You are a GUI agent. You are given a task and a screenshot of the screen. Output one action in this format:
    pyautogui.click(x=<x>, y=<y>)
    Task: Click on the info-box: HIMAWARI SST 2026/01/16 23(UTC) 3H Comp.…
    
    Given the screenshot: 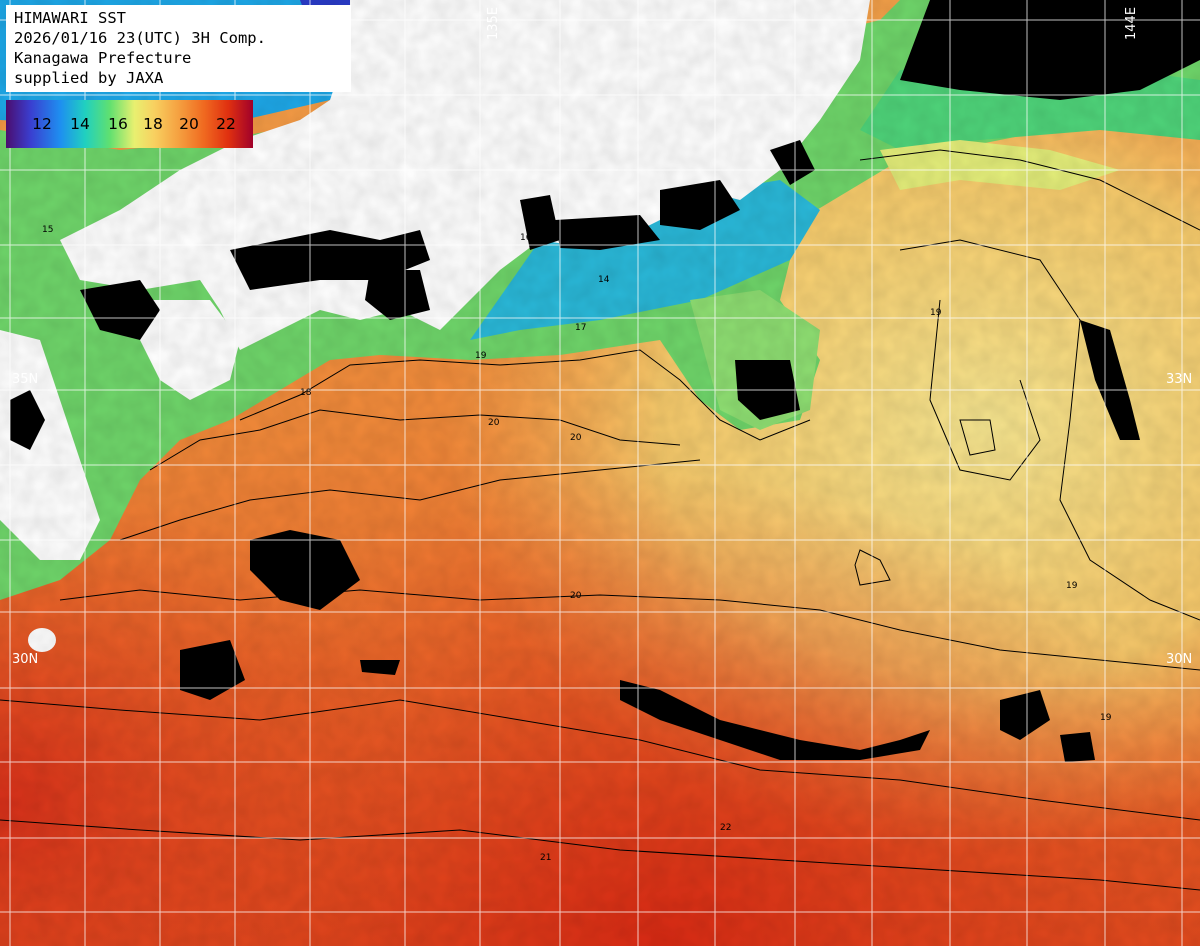 What is the action you would take?
    pyautogui.click(x=178, y=48)
    